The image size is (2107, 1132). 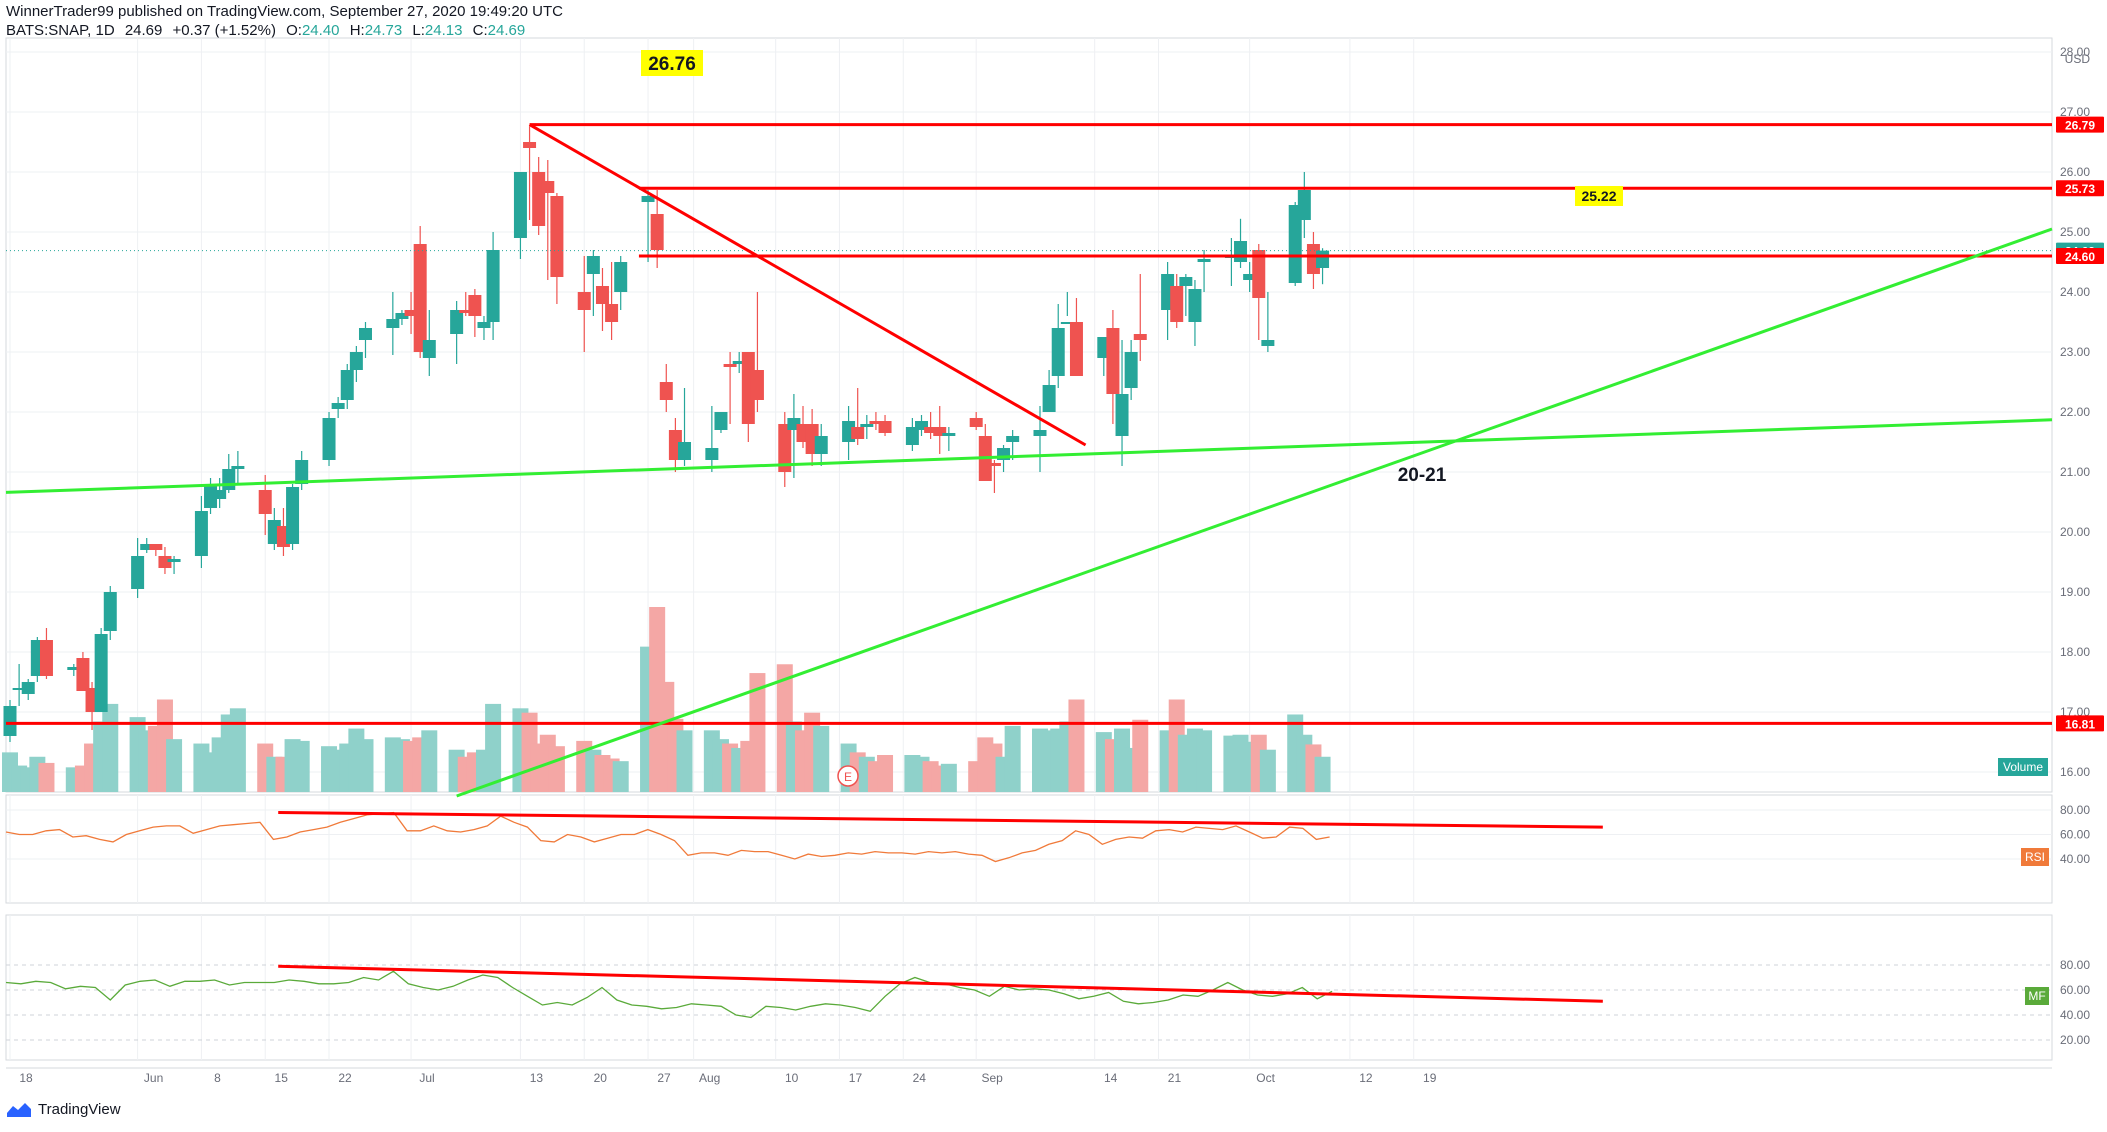 What do you see at coordinates (224, 30) in the screenshot?
I see `price-change: +0.37 (+1.52%)` at bounding box center [224, 30].